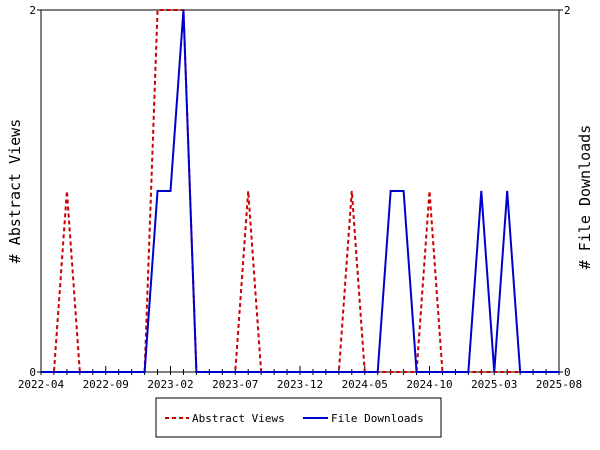 The image size is (600, 450). Describe the element at coordinates (41, 384) in the screenshot. I see `x-tick-label: 2022-04` at that location.